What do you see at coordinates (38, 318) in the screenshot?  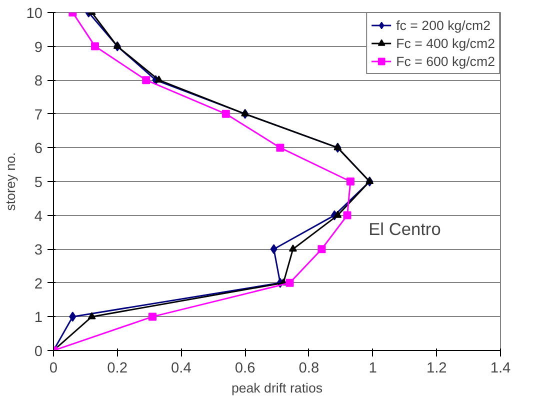 I see `y-tick-label: 1` at bounding box center [38, 318].